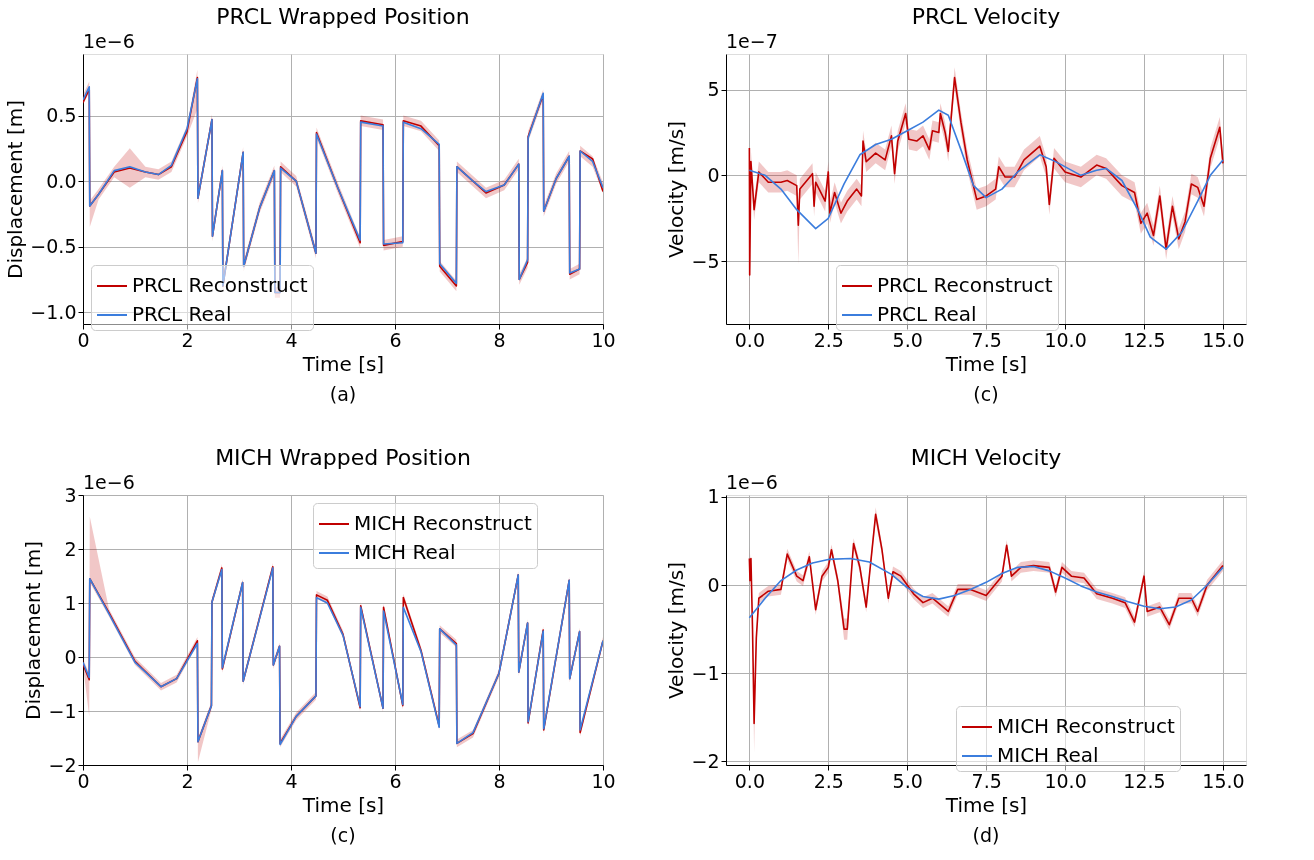 This screenshot has width=1314, height=860. What do you see at coordinates (713, 89) in the screenshot?
I see `y-tick-label: 5` at bounding box center [713, 89].